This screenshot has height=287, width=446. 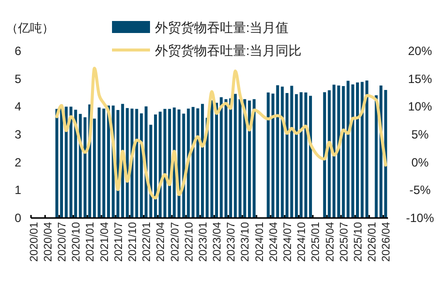 I want to click on y-axis-title: （亿吨）, so click(x=30, y=28).